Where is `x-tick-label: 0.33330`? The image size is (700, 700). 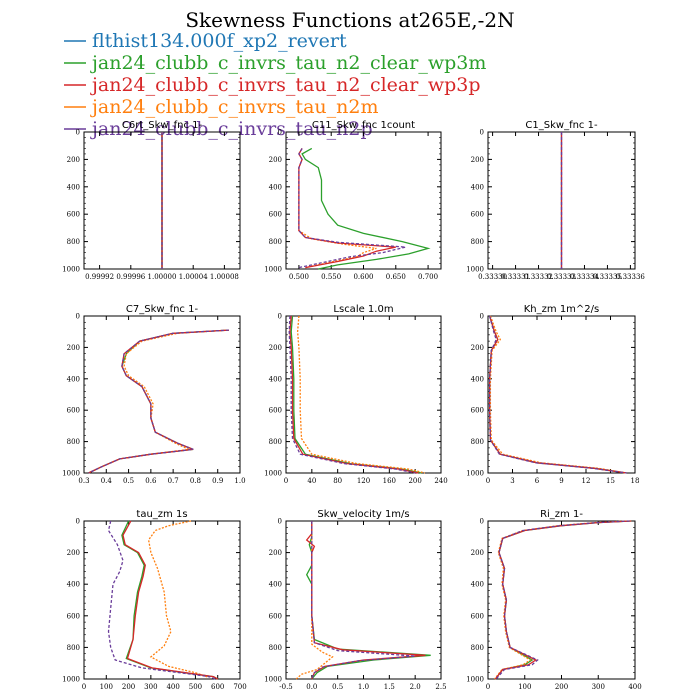 x-tick-label: 0.33330 is located at coordinates (492, 277).